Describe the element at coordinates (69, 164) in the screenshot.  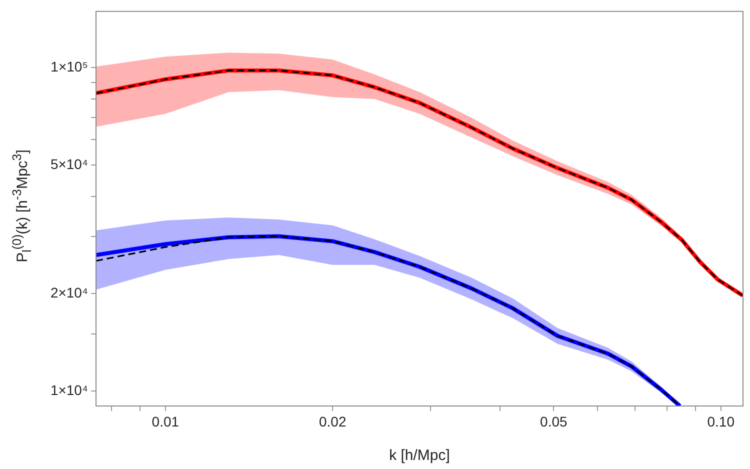
I see `y-tick-label: 5×10⁴` at that location.